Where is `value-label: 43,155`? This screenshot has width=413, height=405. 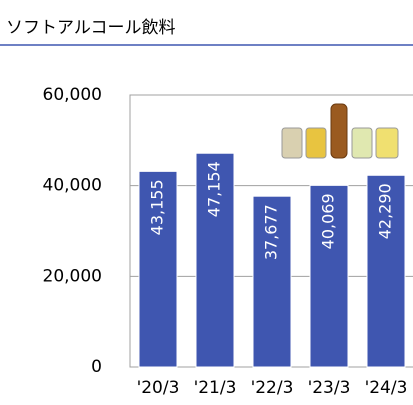
value-label: 43,155 is located at coordinates (157, 207).